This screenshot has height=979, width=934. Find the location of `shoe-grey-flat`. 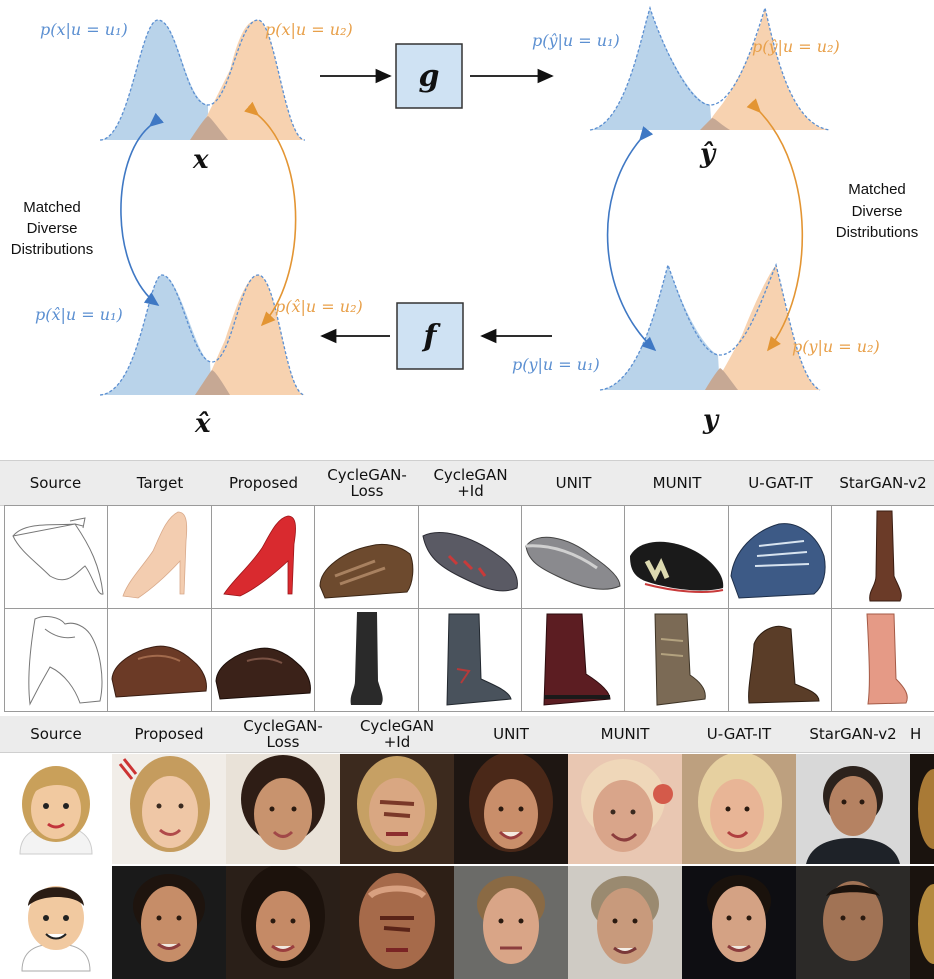

shoe-grey-flat is located at coordinates (573, 563).